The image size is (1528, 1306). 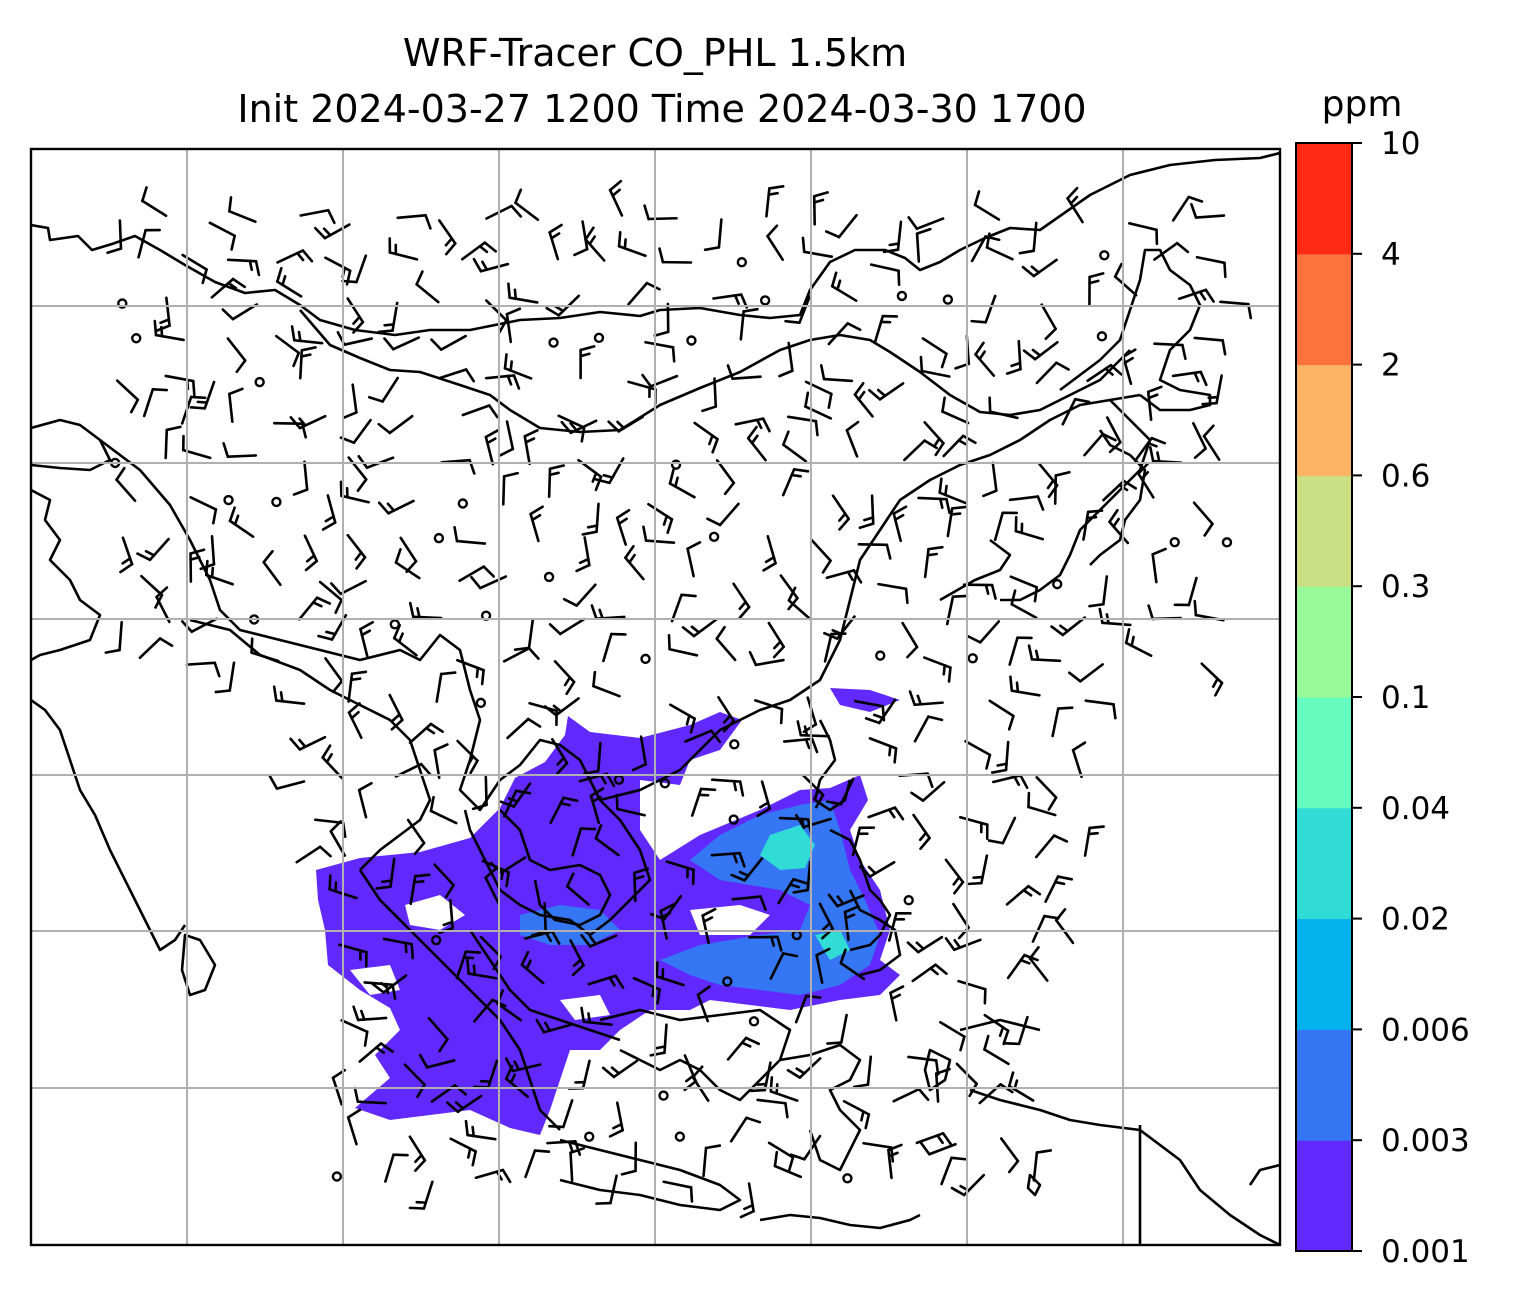 I want to click on tracer-plume, so click(x=608, y=911).